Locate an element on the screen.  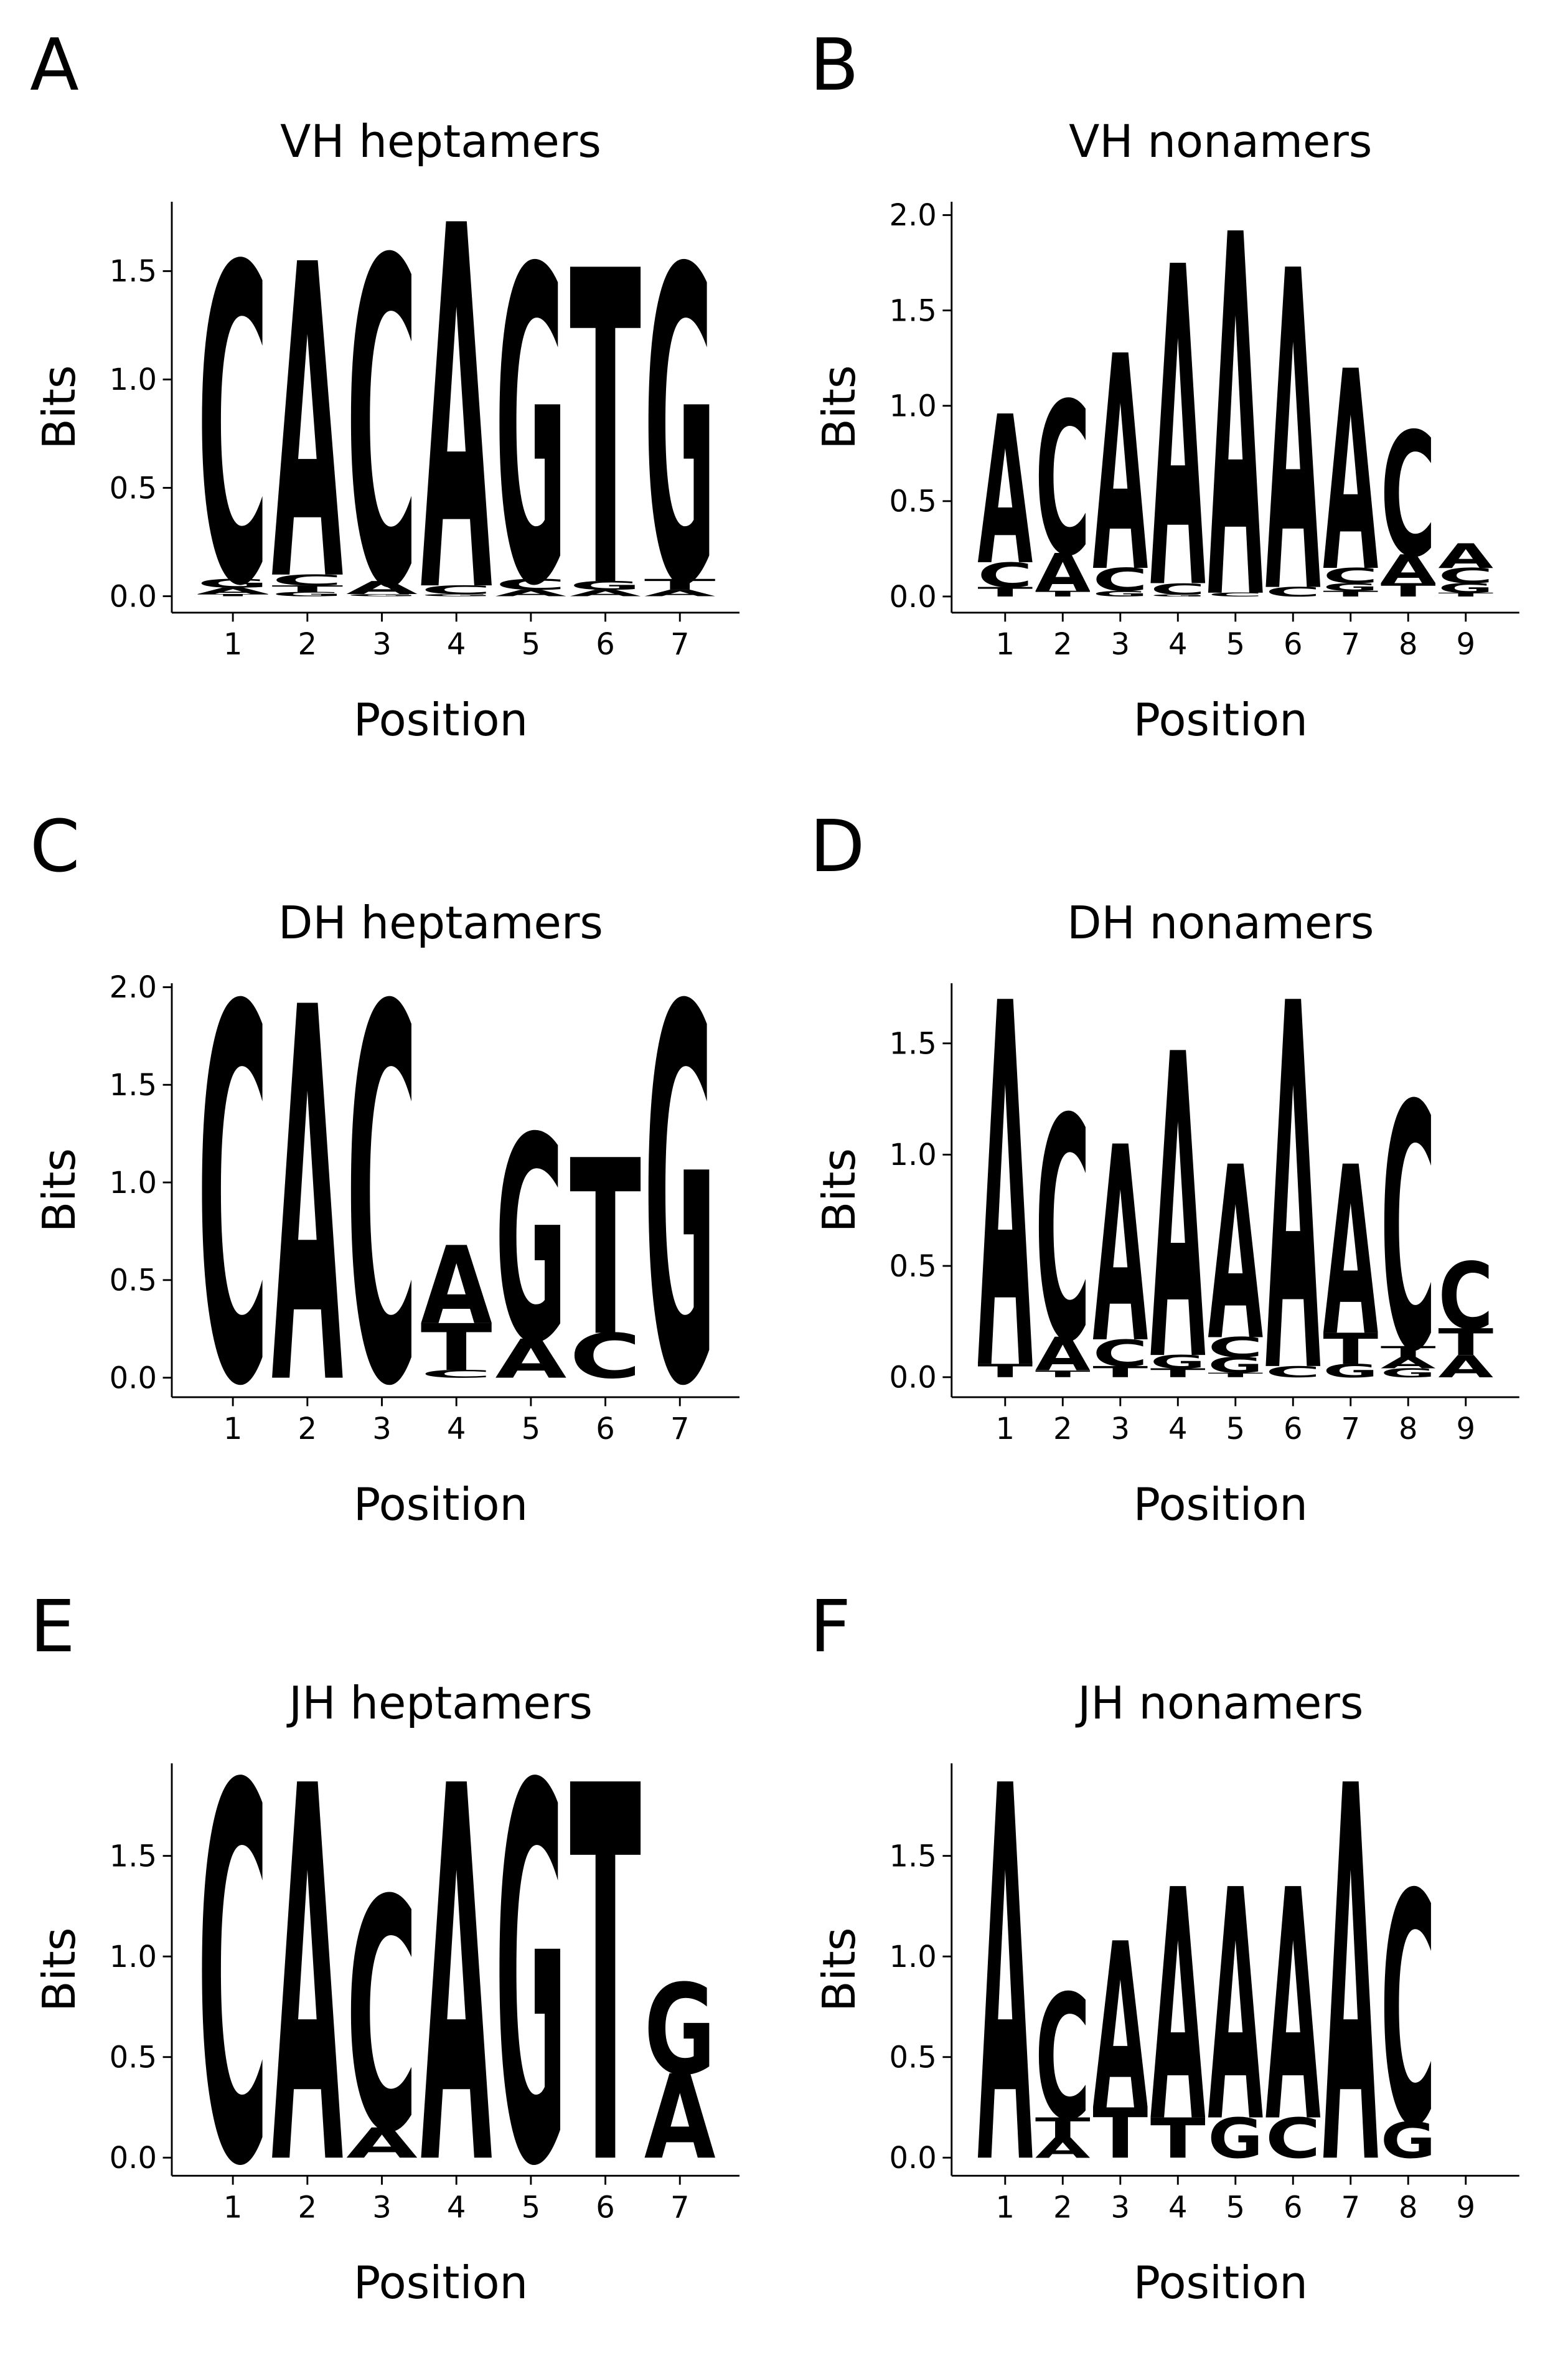
y-tick-label: 0.5 is located at coordinates (133, 1280).